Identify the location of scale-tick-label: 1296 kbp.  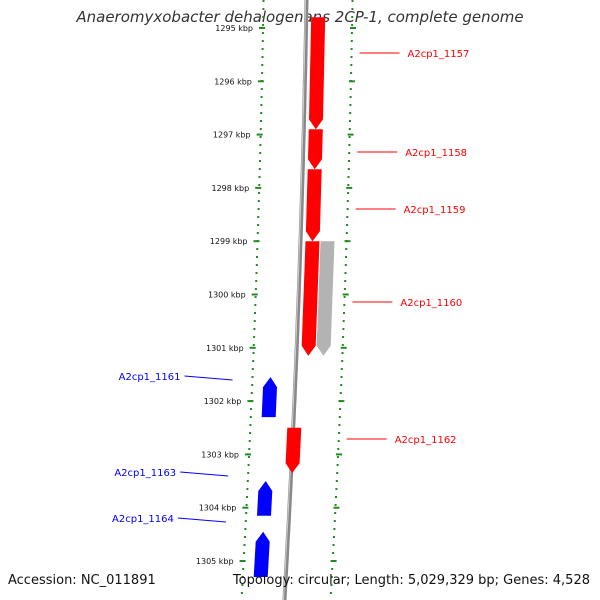
(233, 81).